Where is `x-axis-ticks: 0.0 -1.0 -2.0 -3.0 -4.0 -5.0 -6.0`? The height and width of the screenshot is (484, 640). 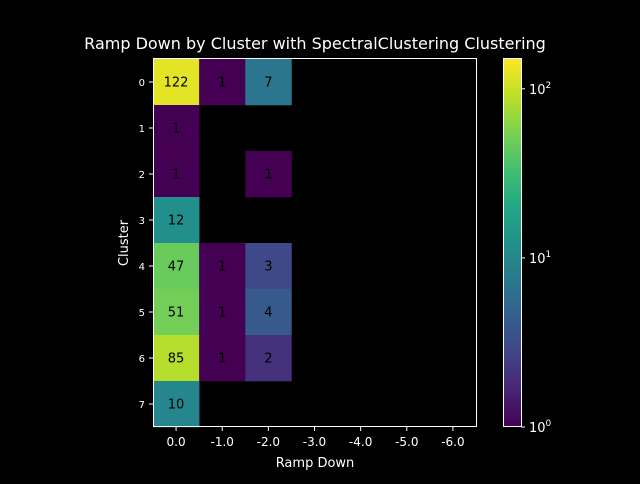 x-axis-ticks: 0.0 -1.0 -2.0 -3.0 -4.0 -5.0 -6.0 is located at coordinates (316, 438).